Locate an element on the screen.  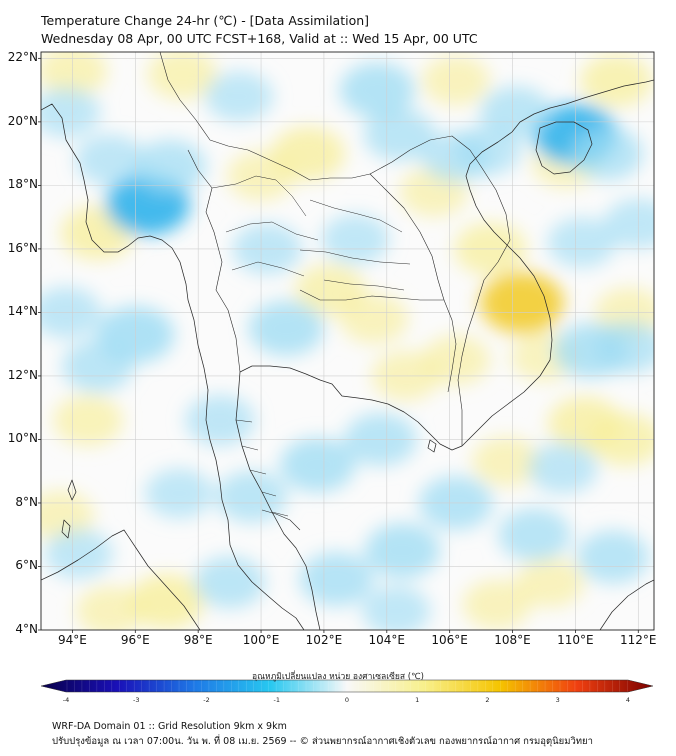
thailand-myanmar-border is located at coordinates (214, 261).